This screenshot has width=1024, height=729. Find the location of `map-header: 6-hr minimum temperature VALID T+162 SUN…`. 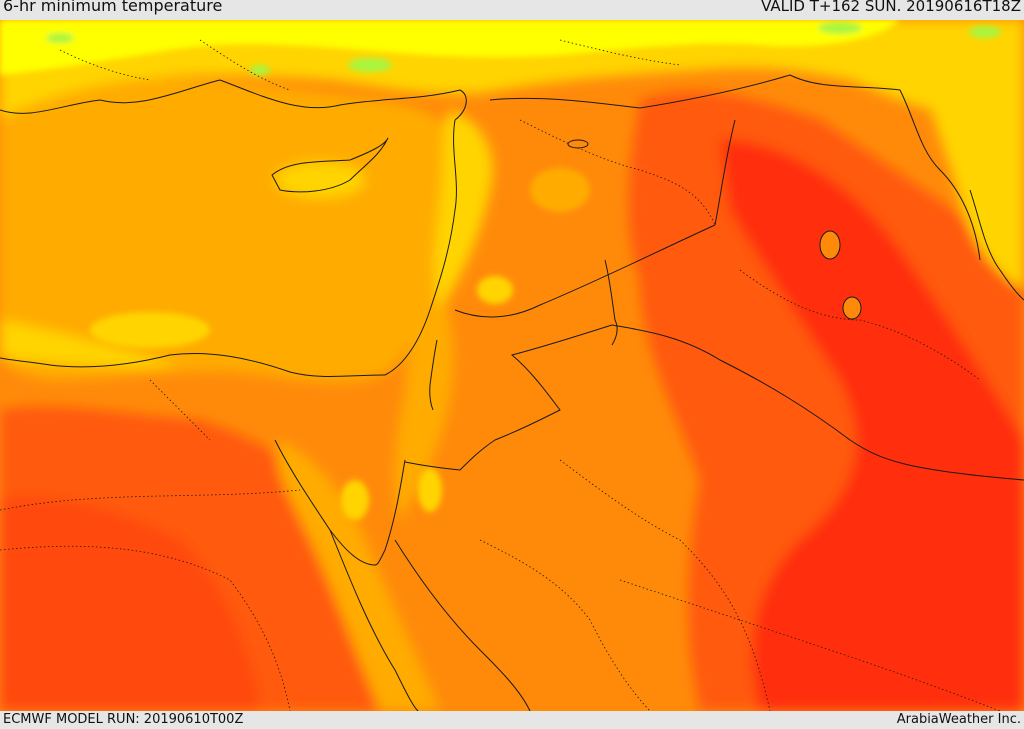

map-header: 6-hr minimum temperature VALID T+162 SUN… is located at coordinates (512, 10).